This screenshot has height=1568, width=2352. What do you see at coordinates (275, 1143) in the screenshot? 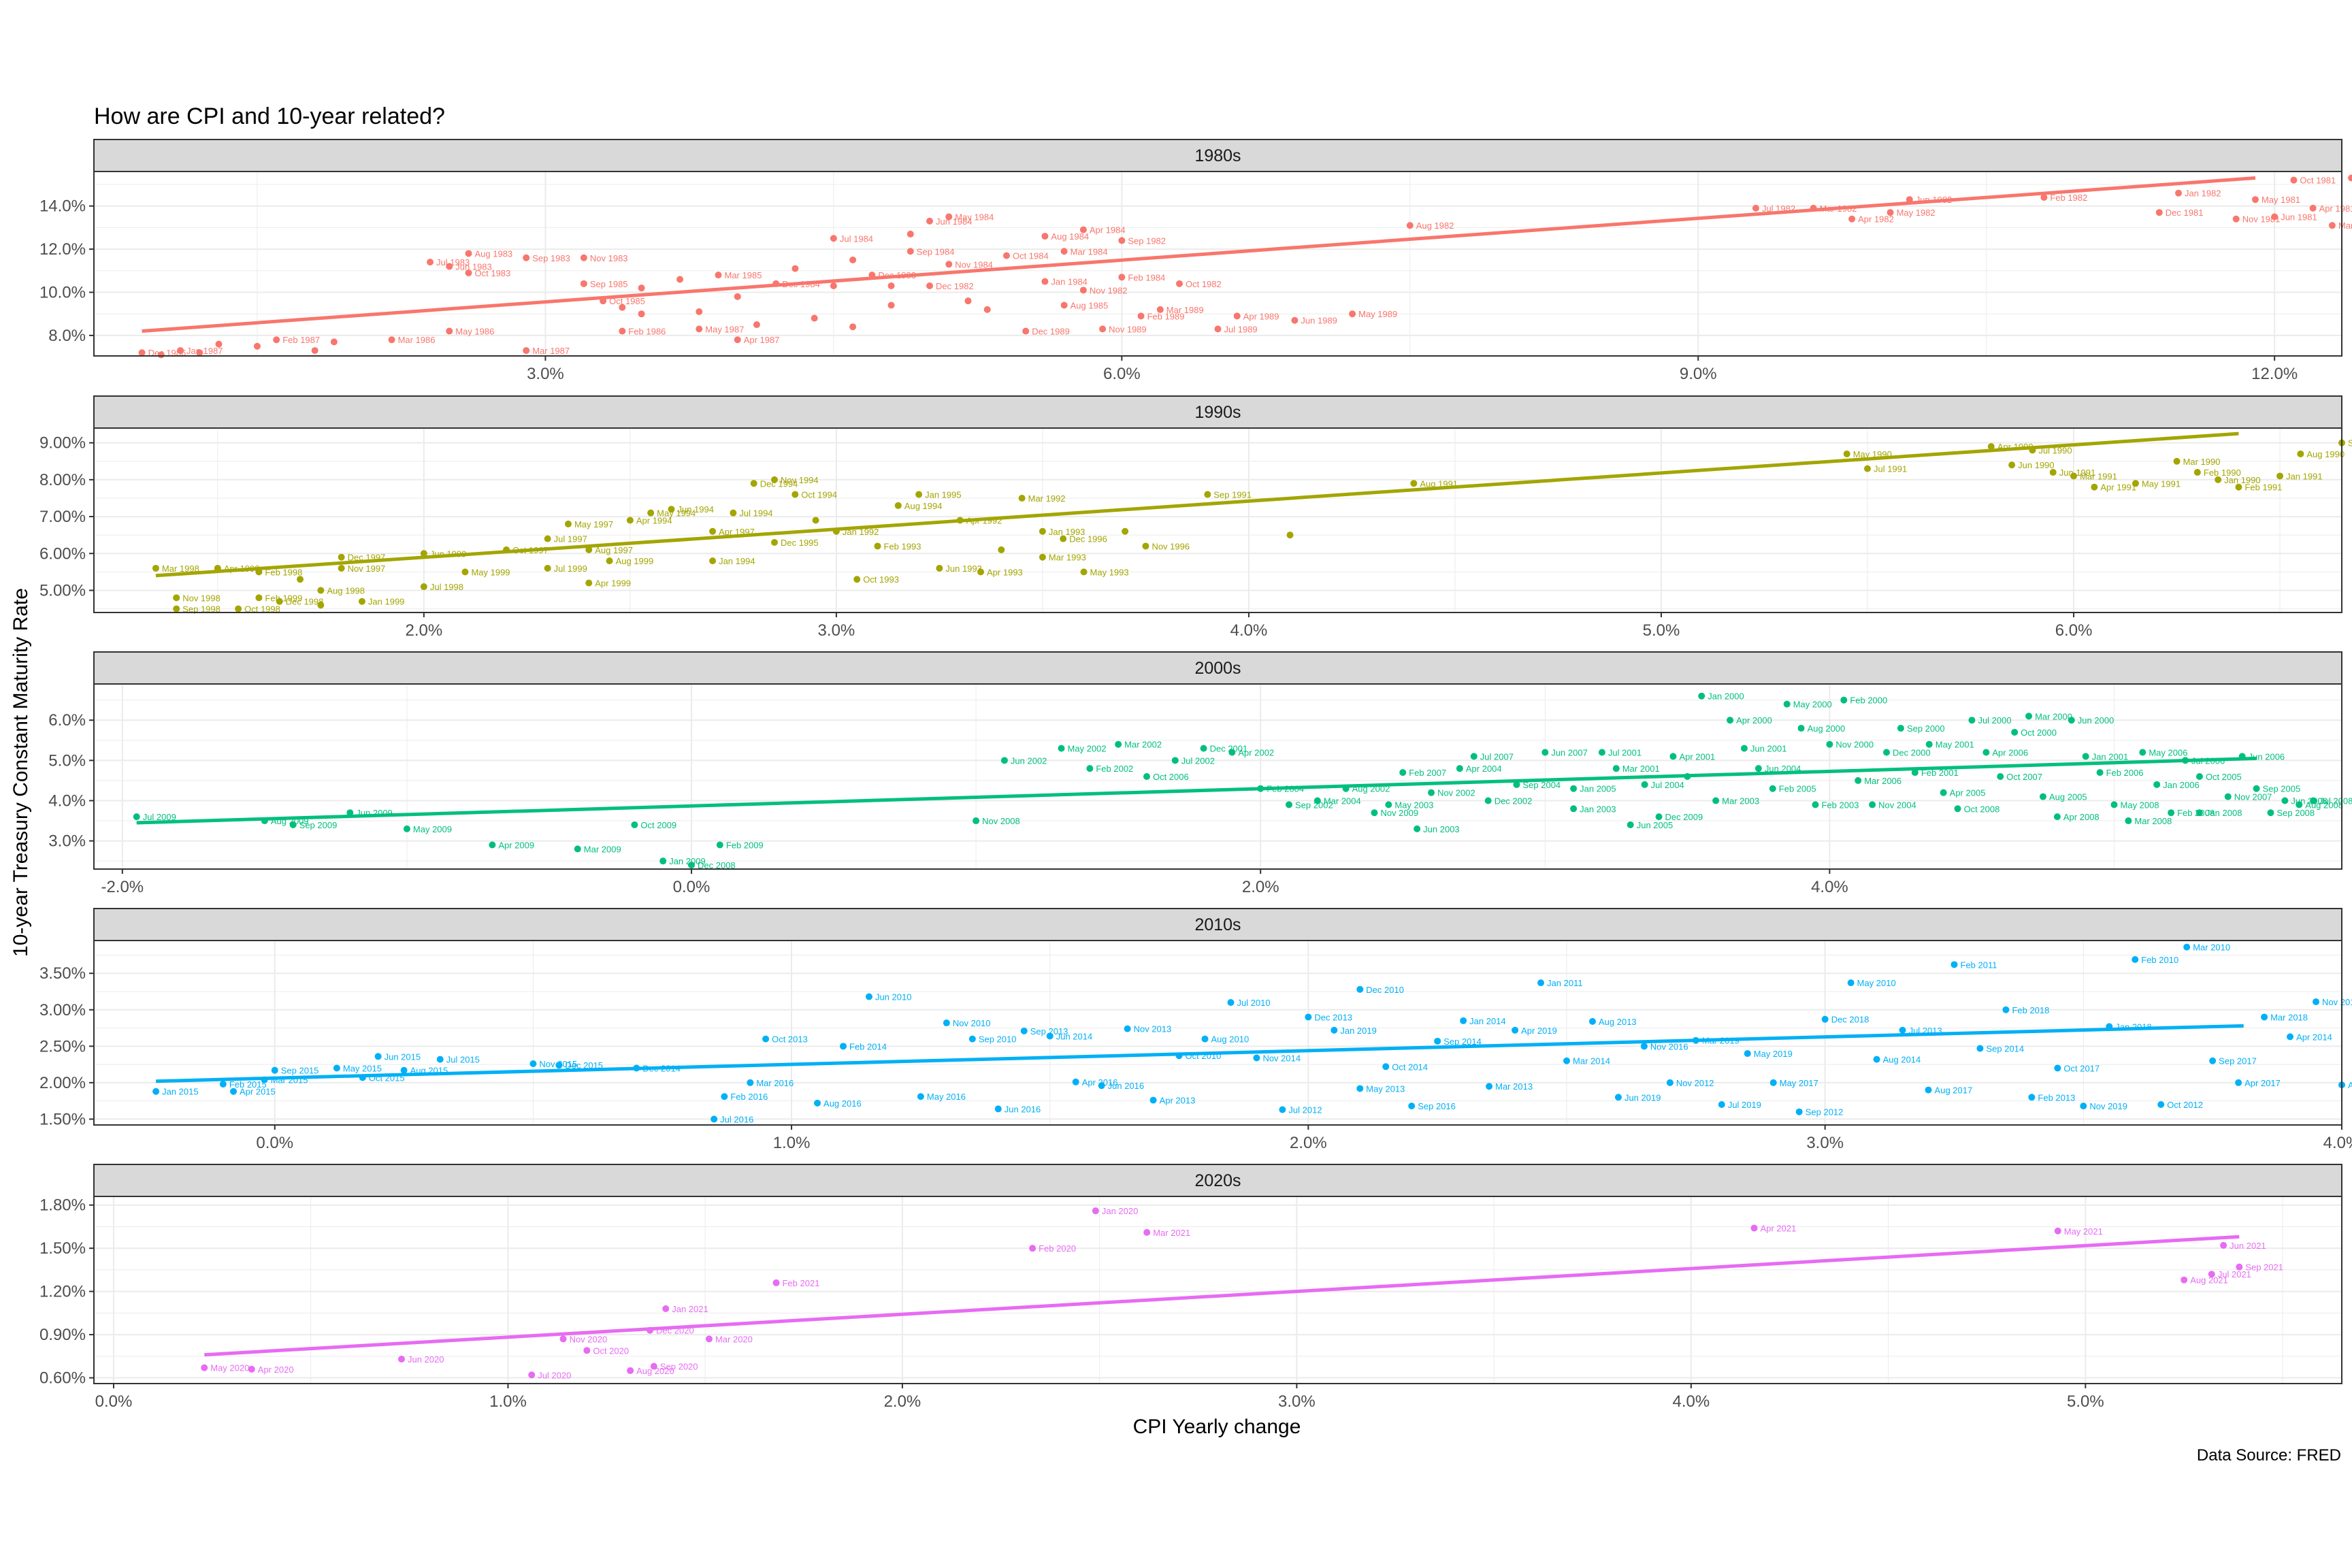
I see `x-tick-label: 0.0%` at bounding box center [275, 1143].